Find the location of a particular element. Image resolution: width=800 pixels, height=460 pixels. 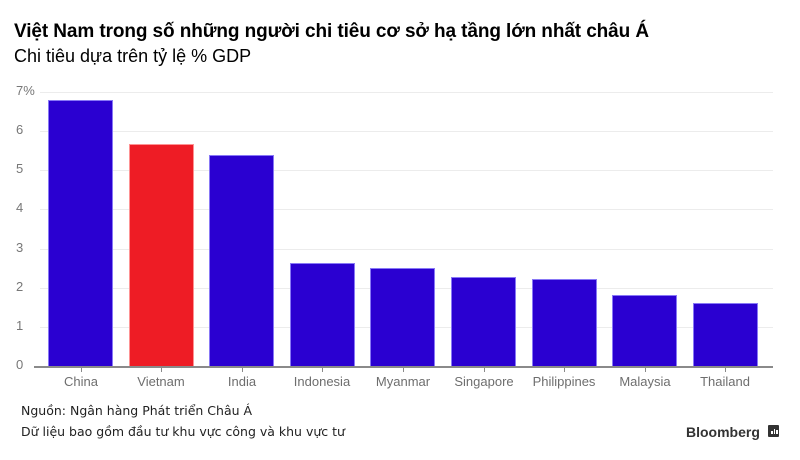

y-tick-label: 2 is located at coordinates (20, 286).